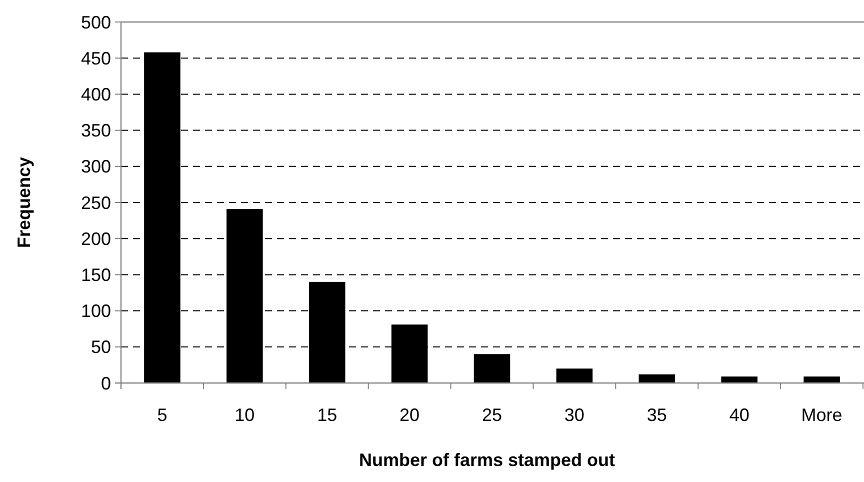  I want to click on x-tick-label: 15, so click(327, 415).